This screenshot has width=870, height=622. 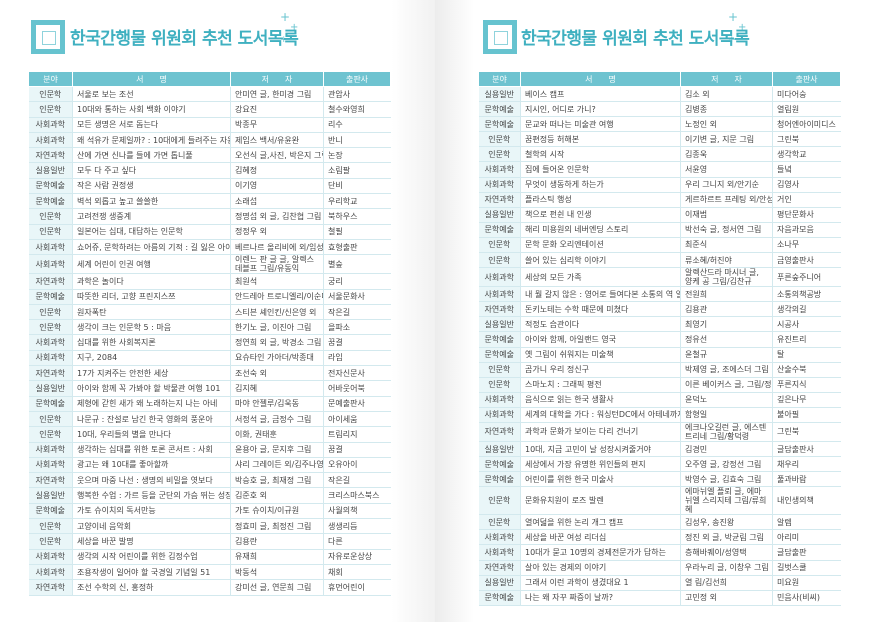 I want to click on row-title: 무엇이 생동하게 하는가, so click(x=600, y=185).